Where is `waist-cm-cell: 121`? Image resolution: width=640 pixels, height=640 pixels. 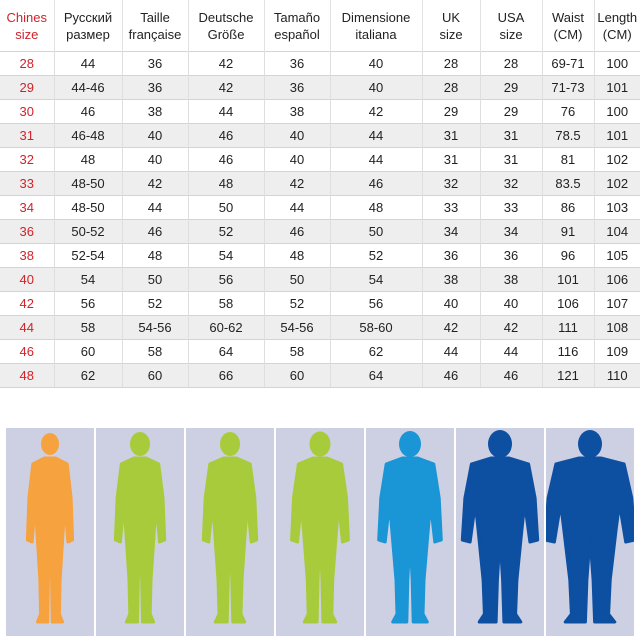
waist-cm-cell: 121 is located at coordinates (568, 375).